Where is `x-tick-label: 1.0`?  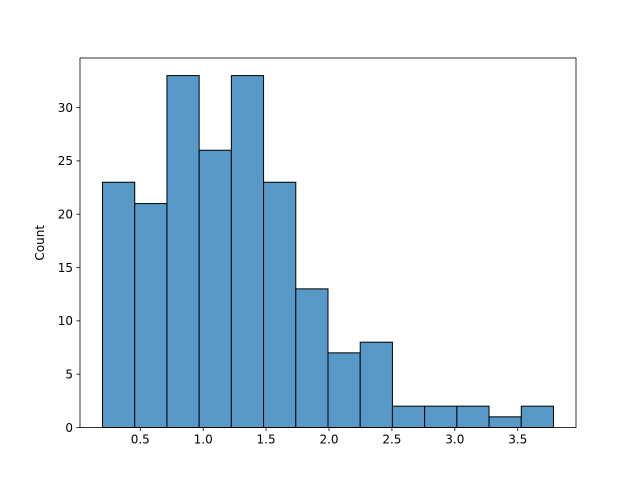
x-tick-label: 1.0 is located at coordinates (203, 440).